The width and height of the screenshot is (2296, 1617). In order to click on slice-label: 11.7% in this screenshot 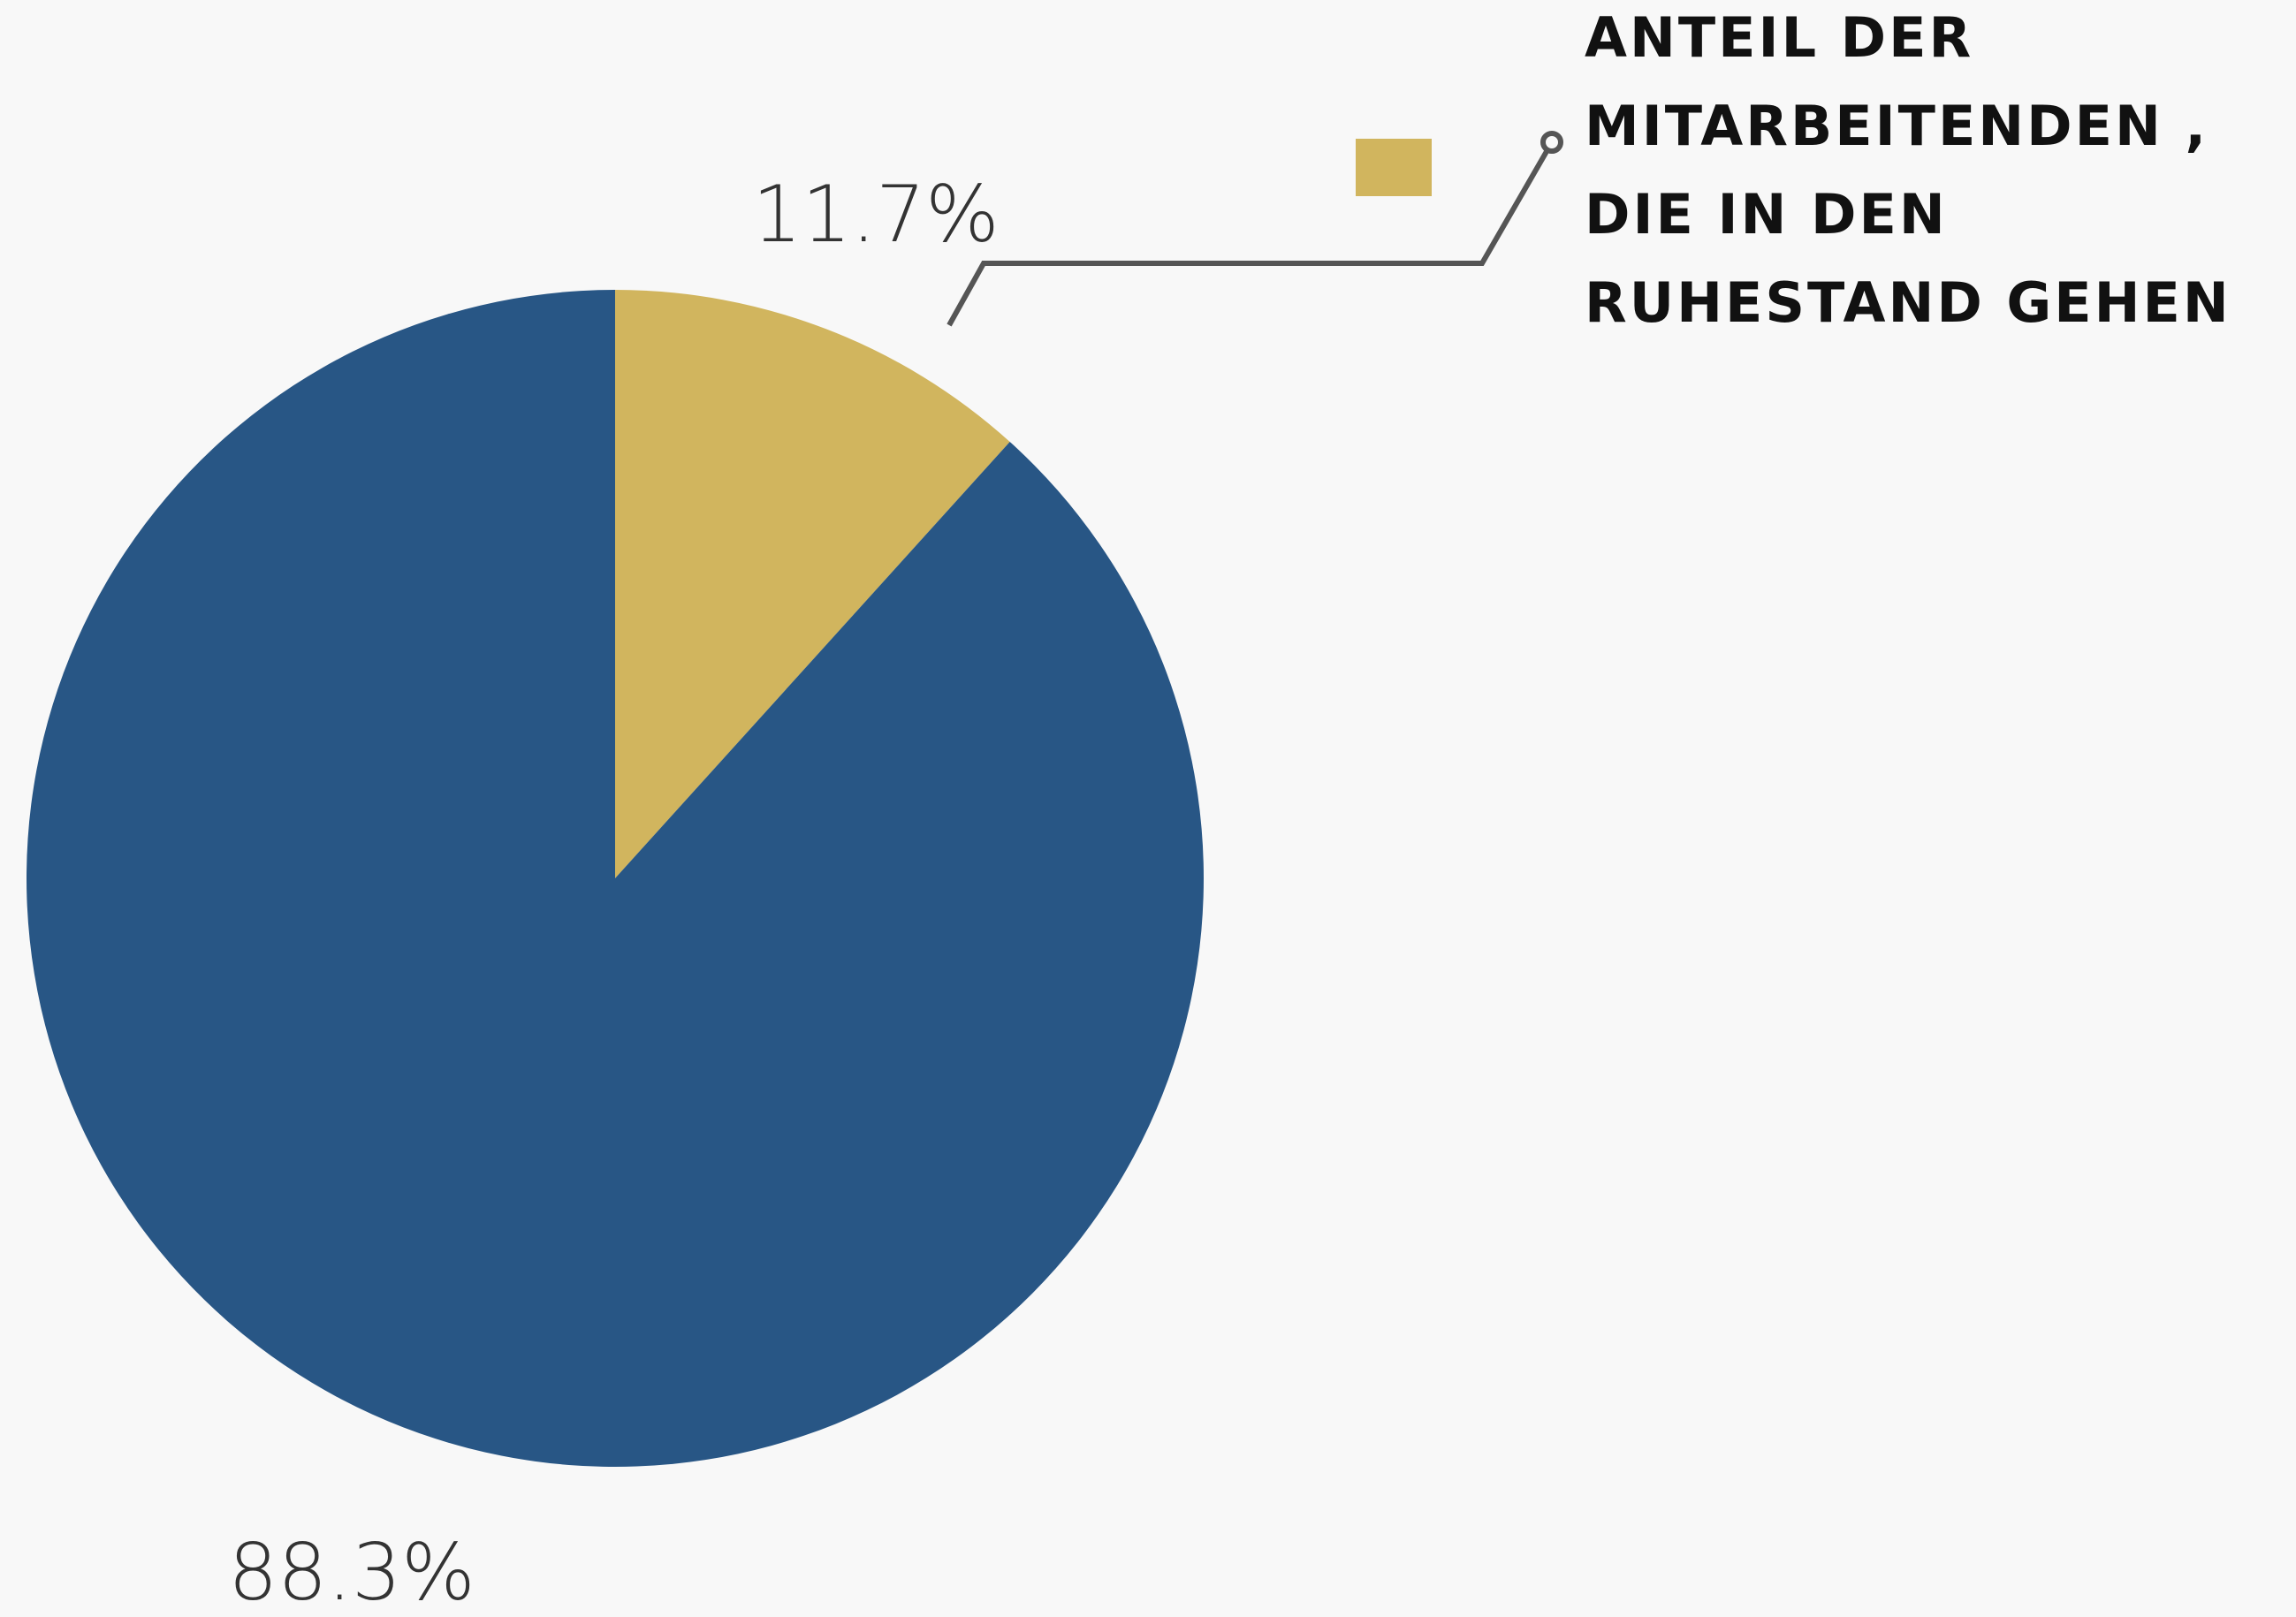, I will do `click(876, 214)`.